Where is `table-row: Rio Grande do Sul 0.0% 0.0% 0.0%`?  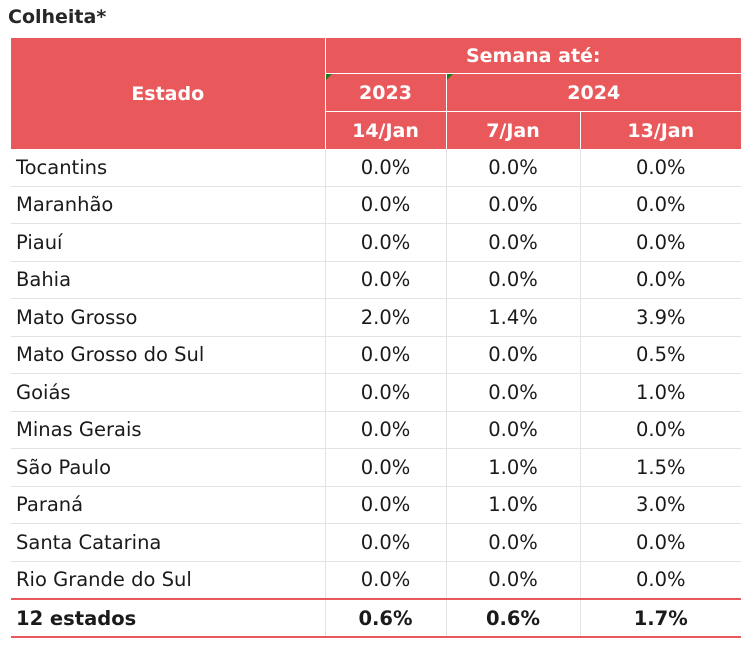
table-row: Rio Grande do Sul 0.0% 0.0% 0.0% is located at coordinates (376, 580).